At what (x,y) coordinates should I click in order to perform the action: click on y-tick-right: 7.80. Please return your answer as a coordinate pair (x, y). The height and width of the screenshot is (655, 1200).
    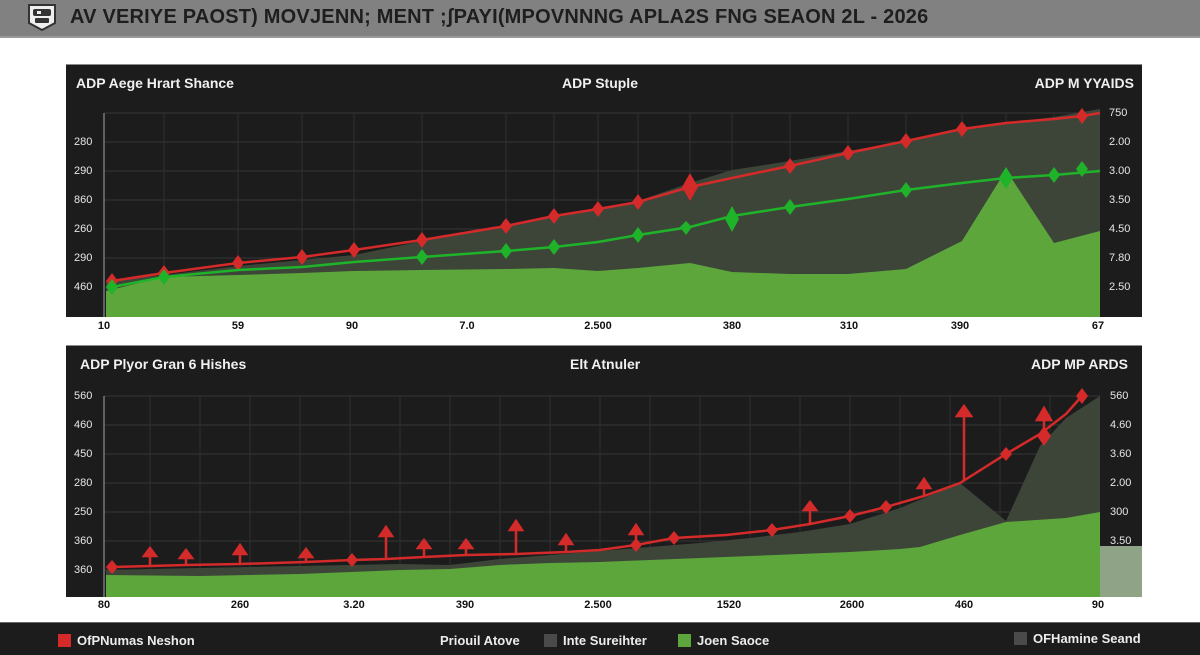
    Looking at the image, I should click on (1120, 258).